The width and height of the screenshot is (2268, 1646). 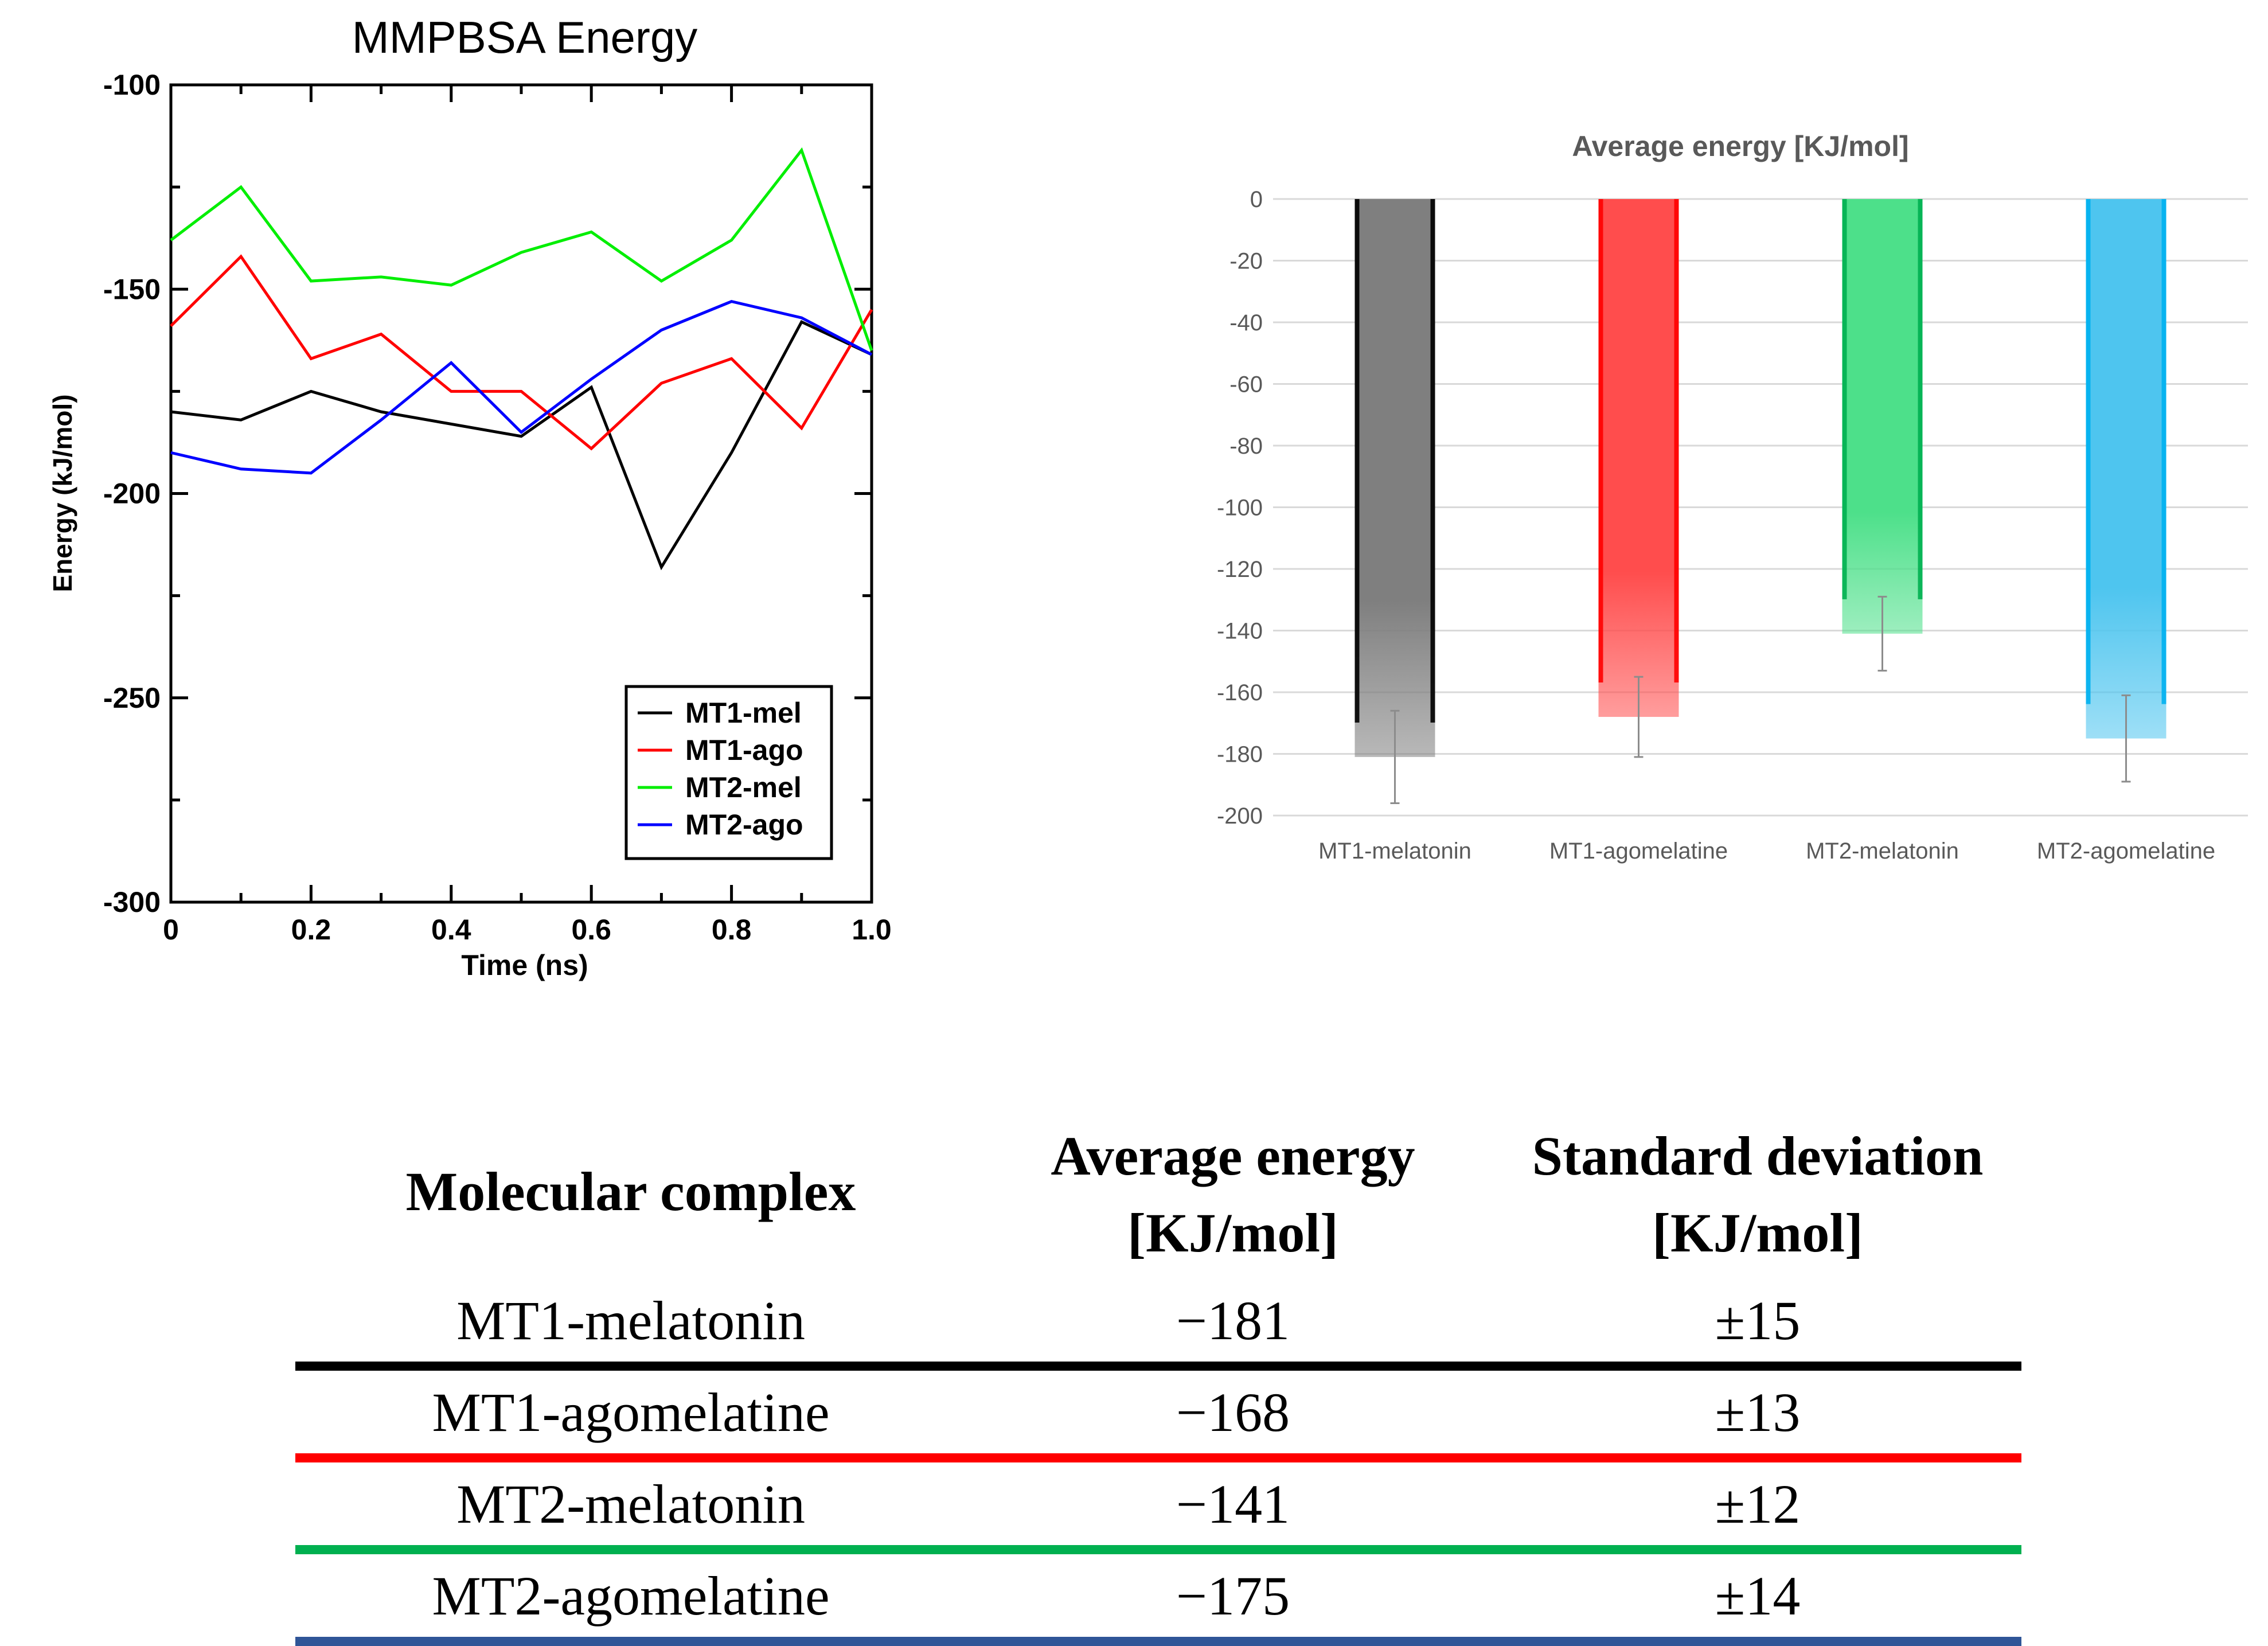 What do you see at coordinates (1246, 261) in the screenshot?
I see `bar-chart-y-tick-label: -20` at bounding box center [1246, 261].